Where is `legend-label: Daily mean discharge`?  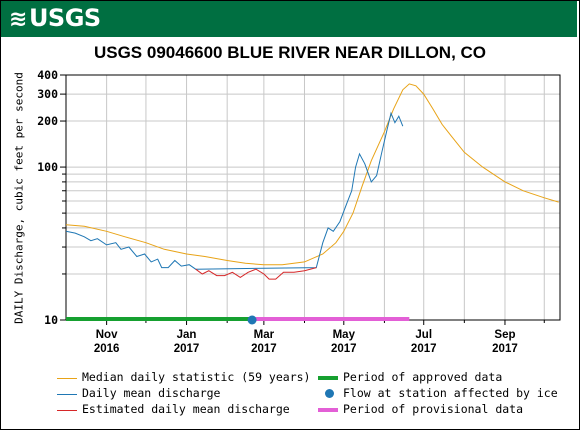
legend-label: Daily mean discharge is located at coordinates (151, 393).